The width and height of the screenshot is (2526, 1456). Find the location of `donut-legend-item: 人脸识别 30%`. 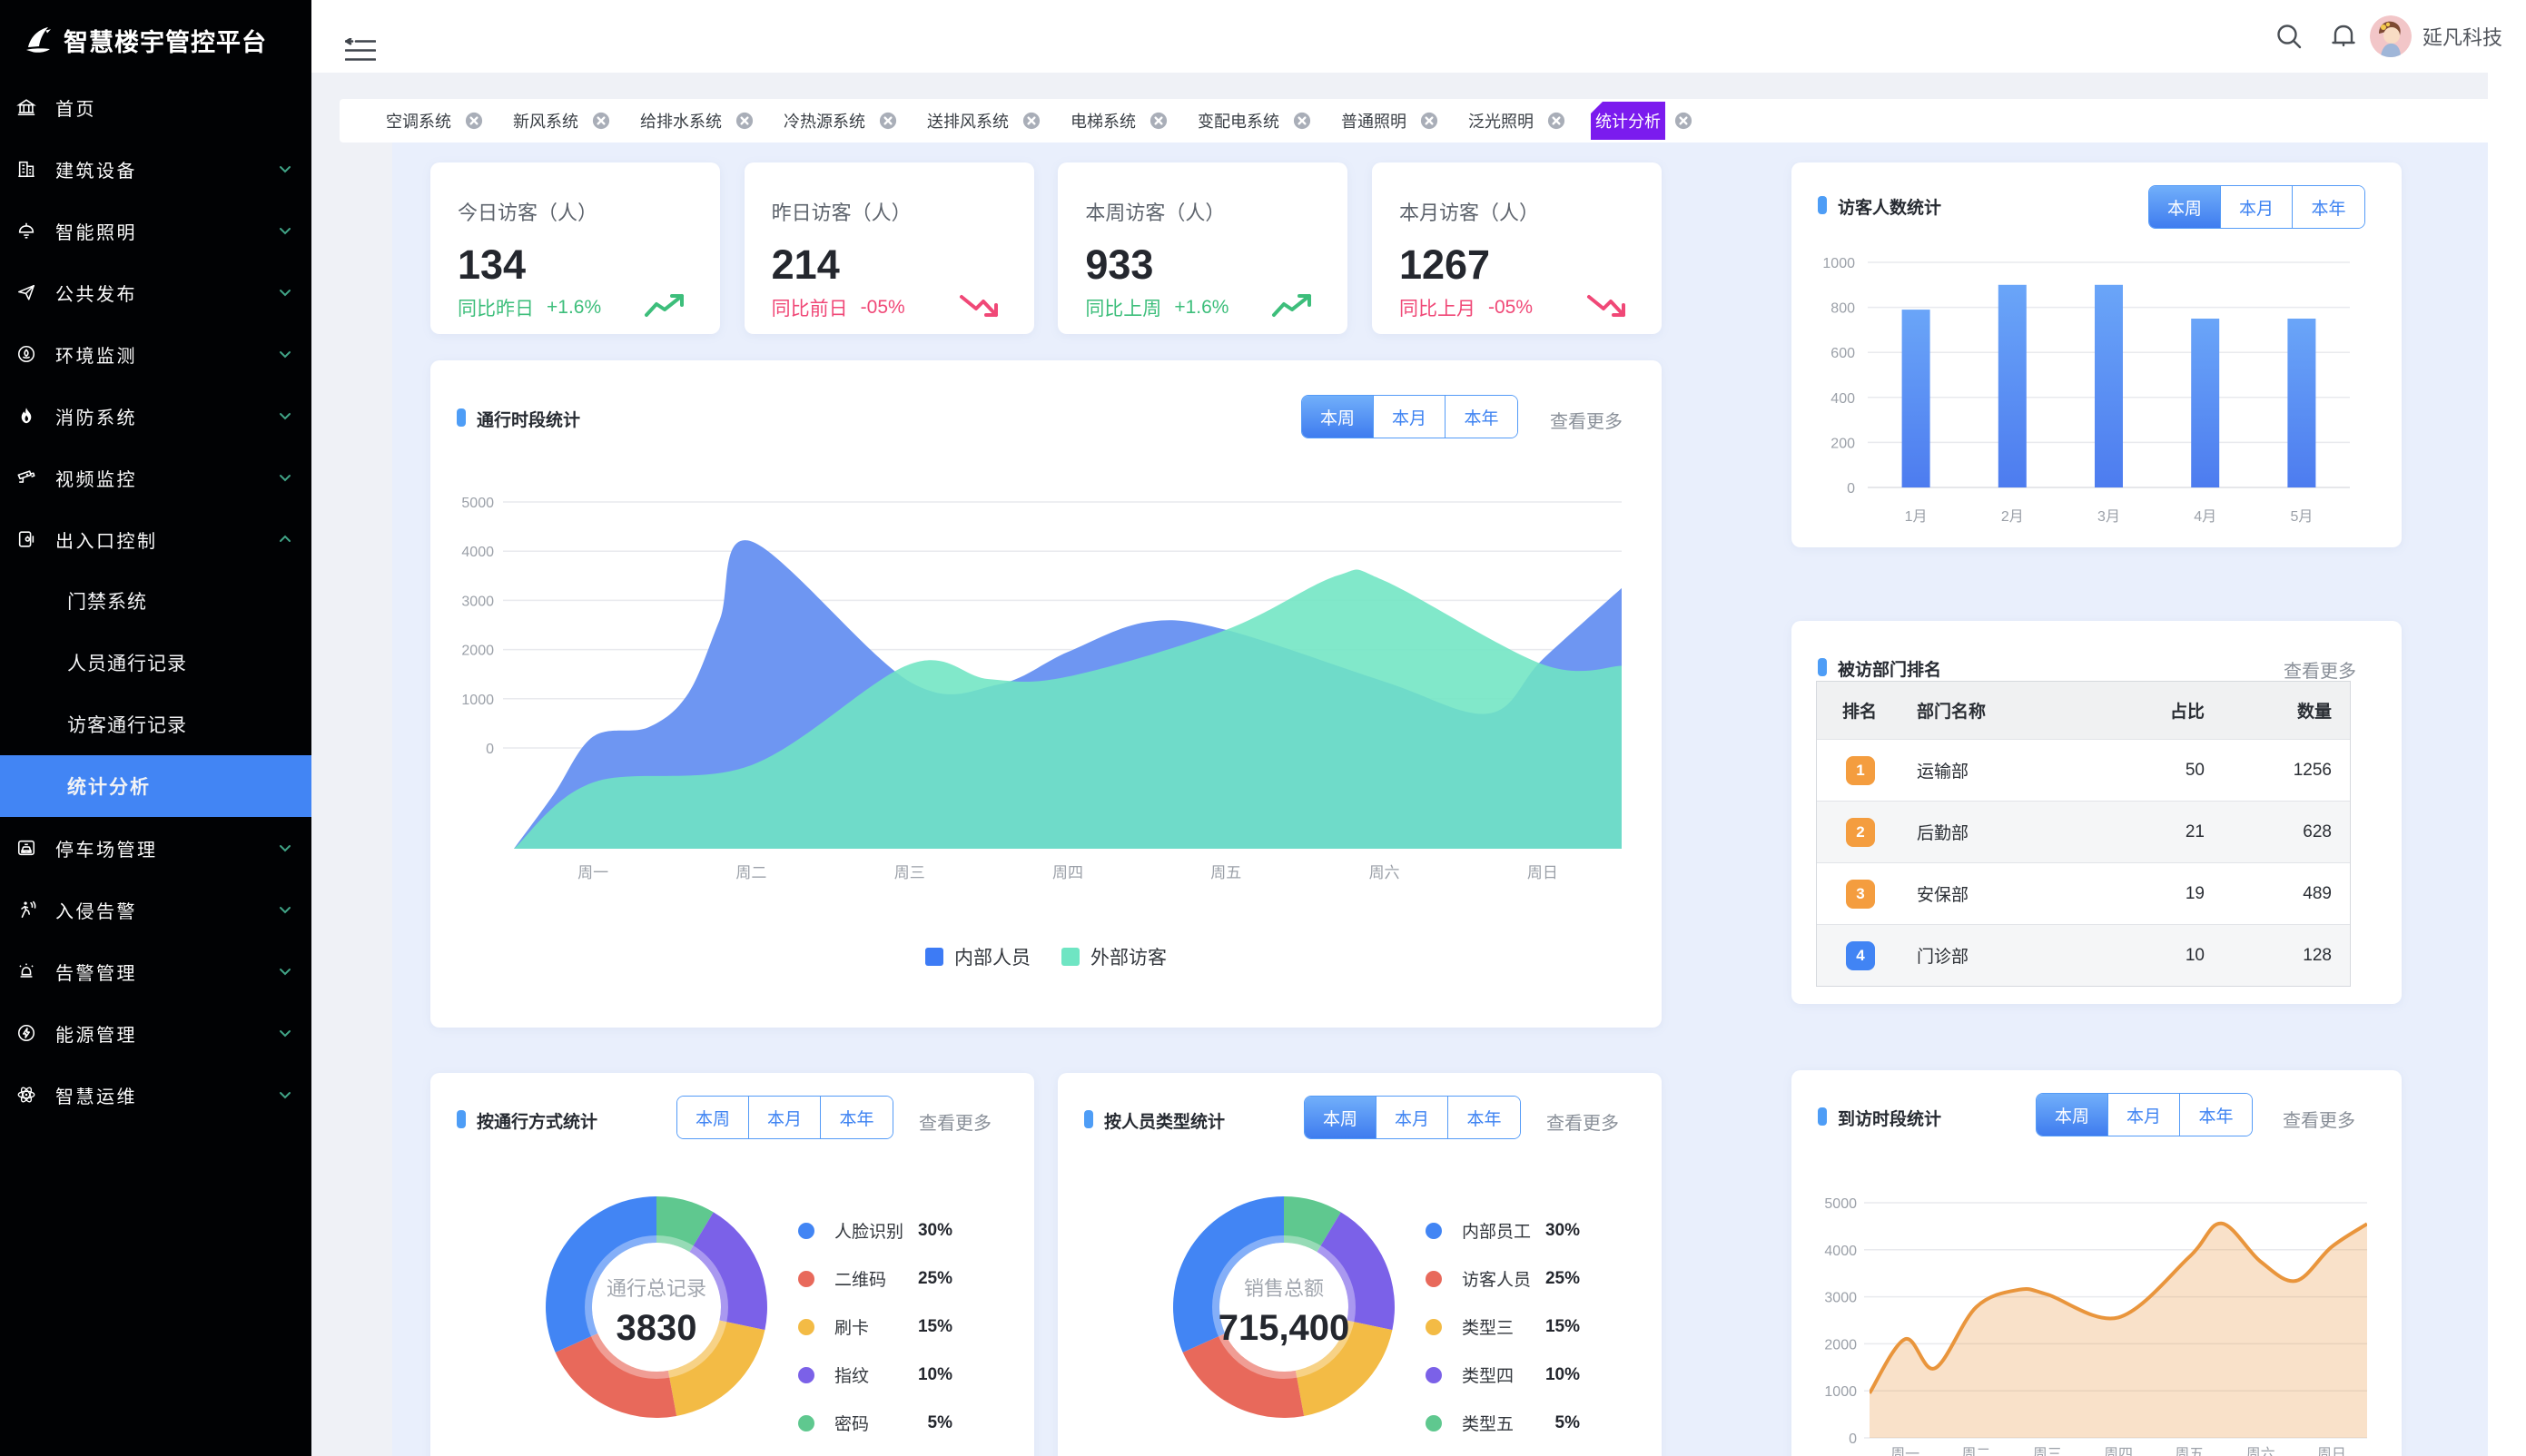

donut-legend-item: 人脸识别 30% is located at coordinates (875, 1230).